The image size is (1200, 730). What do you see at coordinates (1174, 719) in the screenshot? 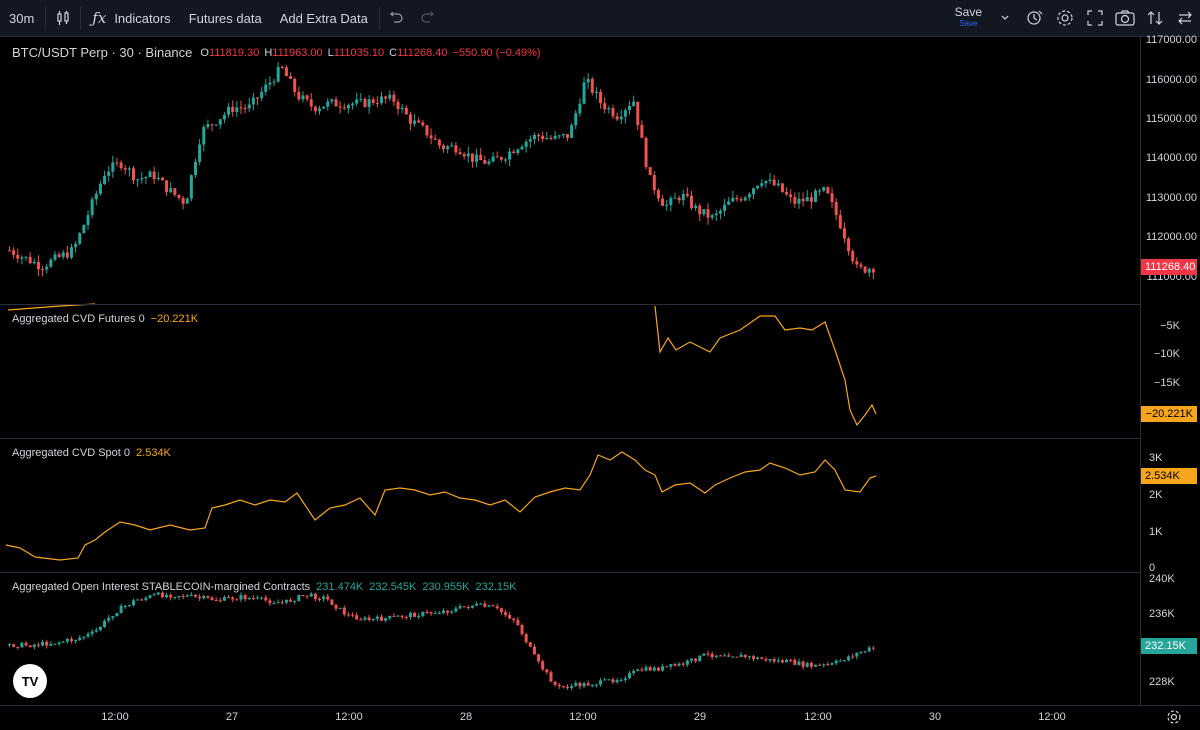
I see `chart-settings-icon` at bounding box center [1174, 719].